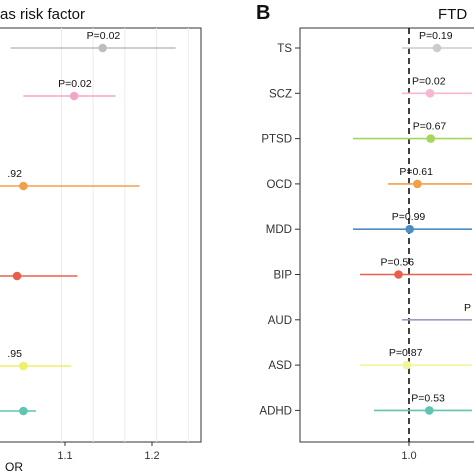 This screenshot has height=474, width=474. Describe the element at coordinates (276, 140) in the screenshot. I see `category-label: PTSD` at that location.